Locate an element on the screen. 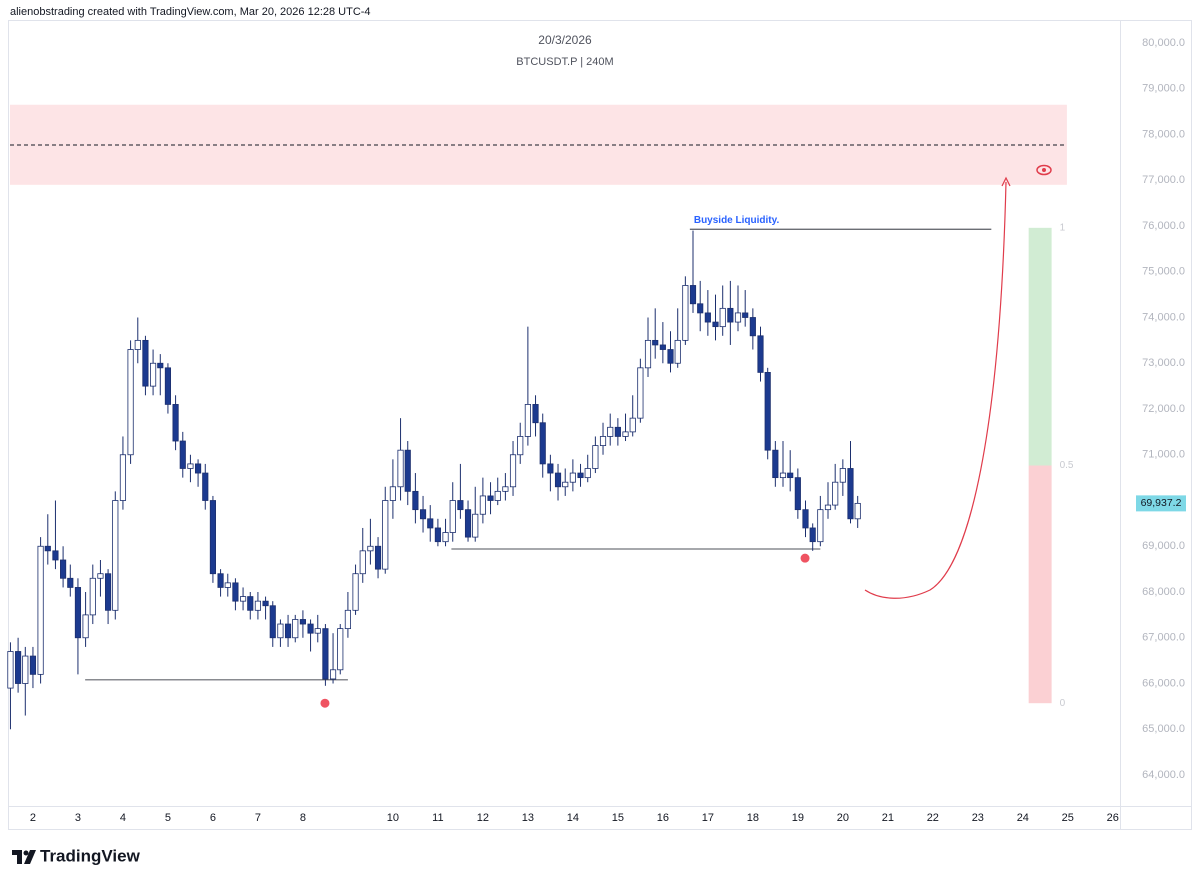 This screenshot has height=882, width=1200. x-tick-label: 26 is located at coordinates (1113, 818).